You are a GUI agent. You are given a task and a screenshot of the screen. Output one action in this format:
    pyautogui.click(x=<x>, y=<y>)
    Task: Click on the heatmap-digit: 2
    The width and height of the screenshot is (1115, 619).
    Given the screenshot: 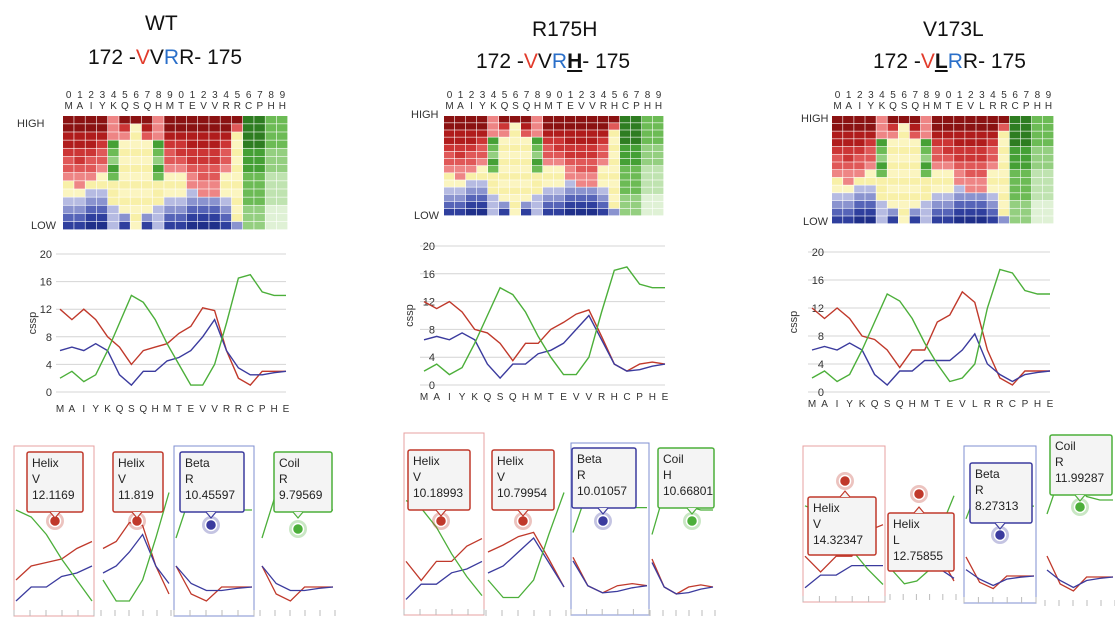 What is the action you would take?
    pyautogui.click(x=860, y=95)
    